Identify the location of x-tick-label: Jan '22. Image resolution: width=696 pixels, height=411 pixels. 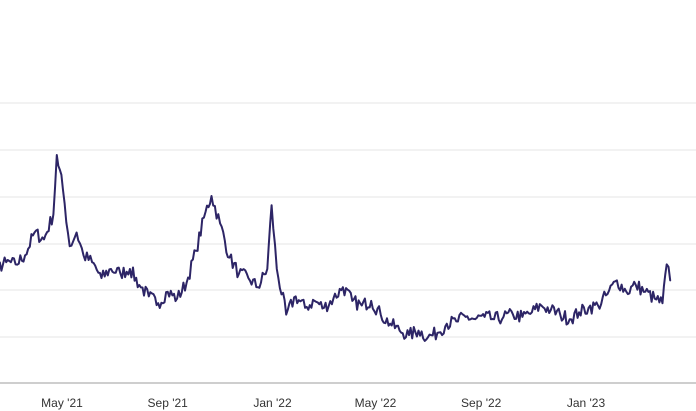
(272, 403).